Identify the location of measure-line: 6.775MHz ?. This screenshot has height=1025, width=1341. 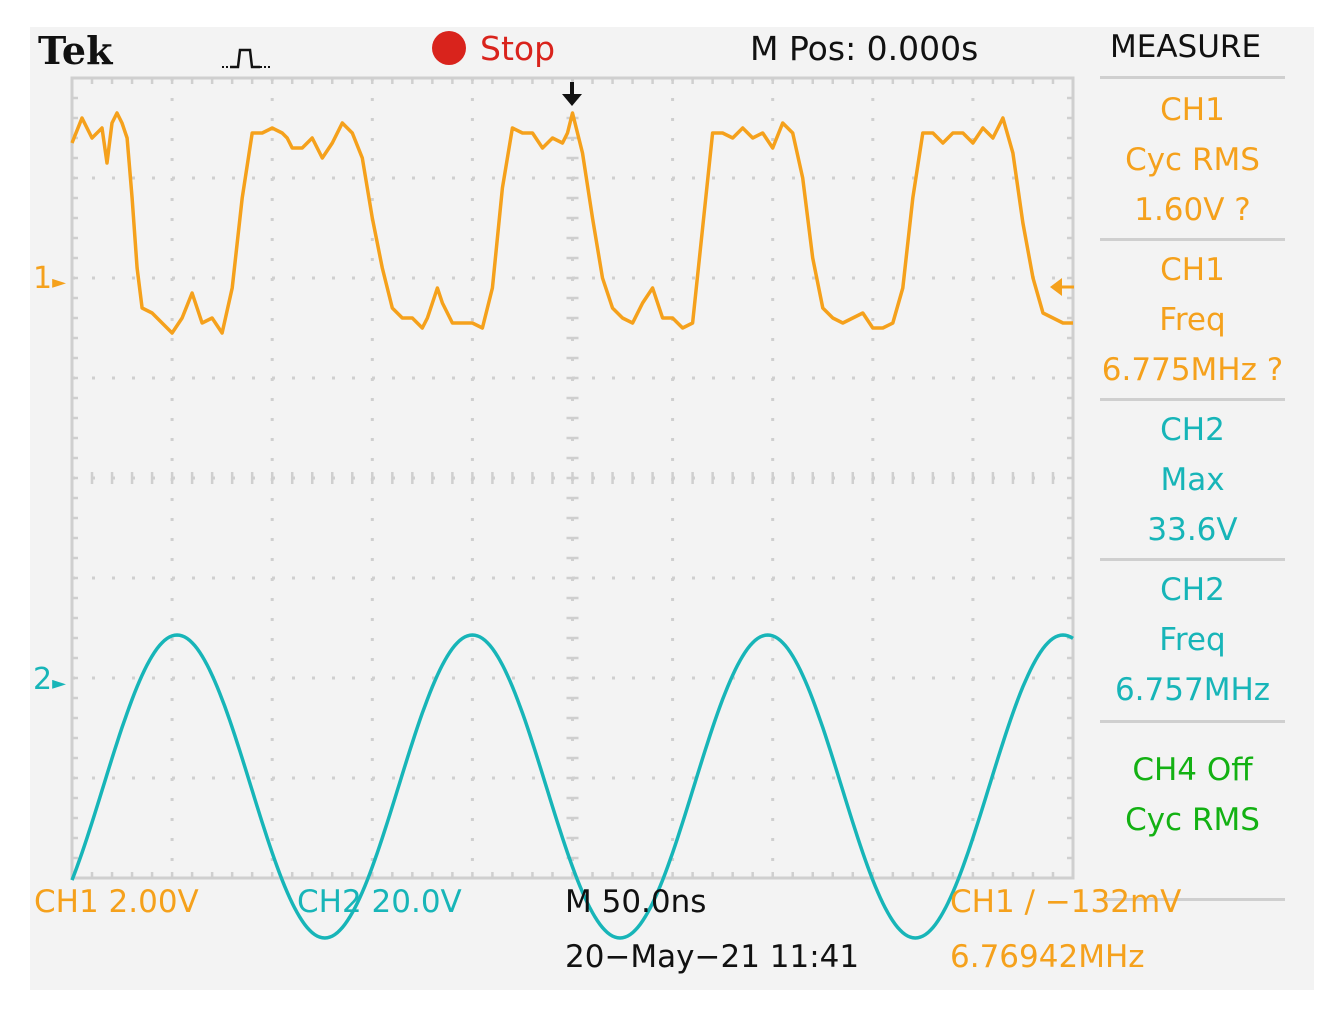
(1192, 370).